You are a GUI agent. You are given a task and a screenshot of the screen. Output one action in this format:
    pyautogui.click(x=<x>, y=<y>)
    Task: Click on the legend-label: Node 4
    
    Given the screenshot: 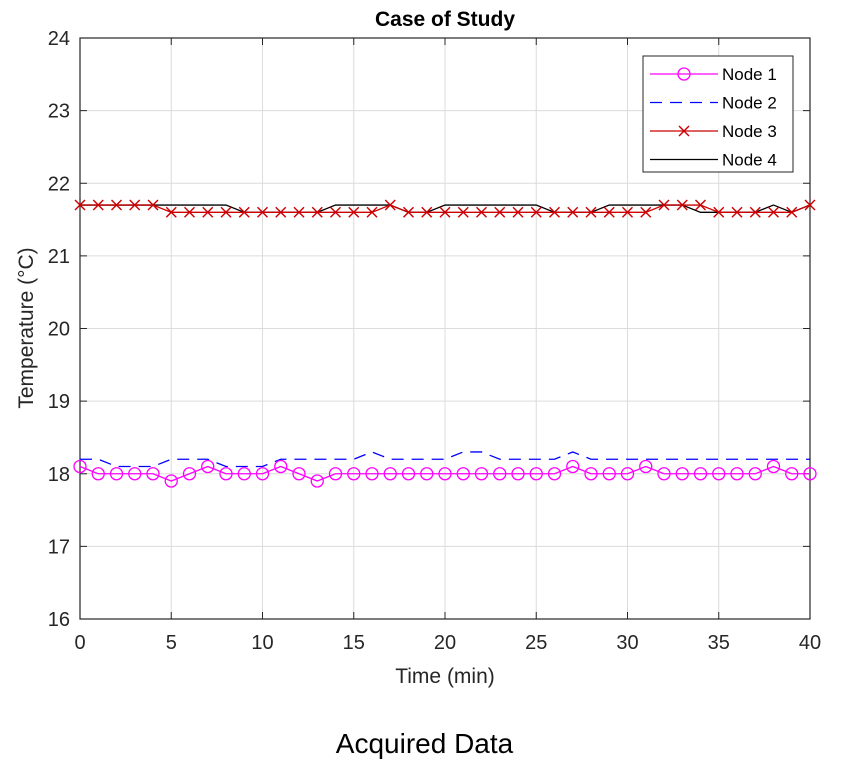 What is the action you would take?
    pyautogui.click(x=749, y=160)
    